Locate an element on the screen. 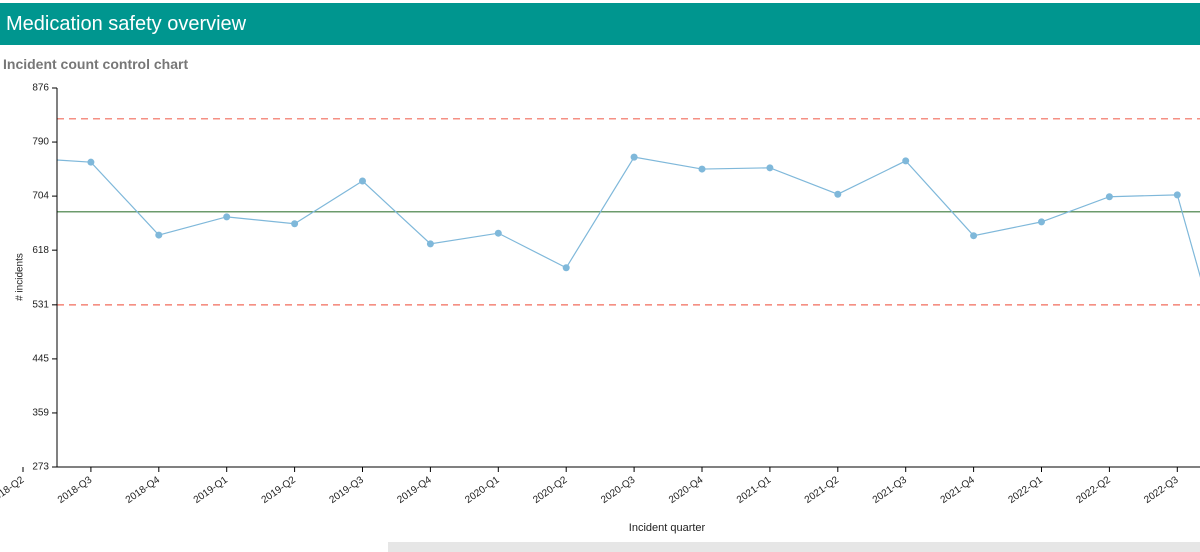 The image size is (1200, 552). x-axis-label: Incident quarter is located at coordinates (667, 528).